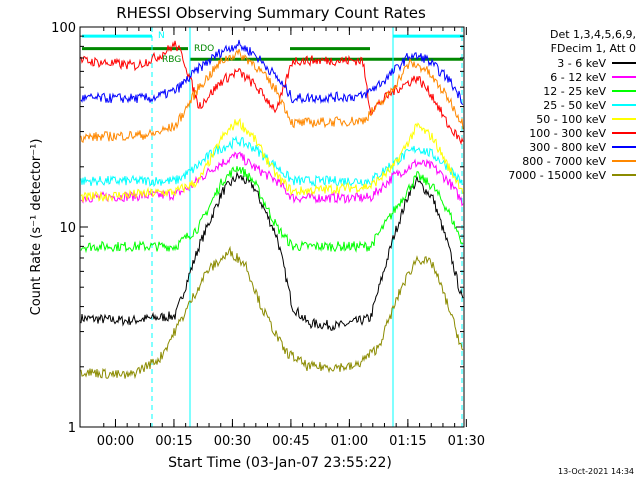 The width and height of the screenshot is (640, 480). I want to click on legend-label: 7000 - 15000 keV, so click(557, 175).